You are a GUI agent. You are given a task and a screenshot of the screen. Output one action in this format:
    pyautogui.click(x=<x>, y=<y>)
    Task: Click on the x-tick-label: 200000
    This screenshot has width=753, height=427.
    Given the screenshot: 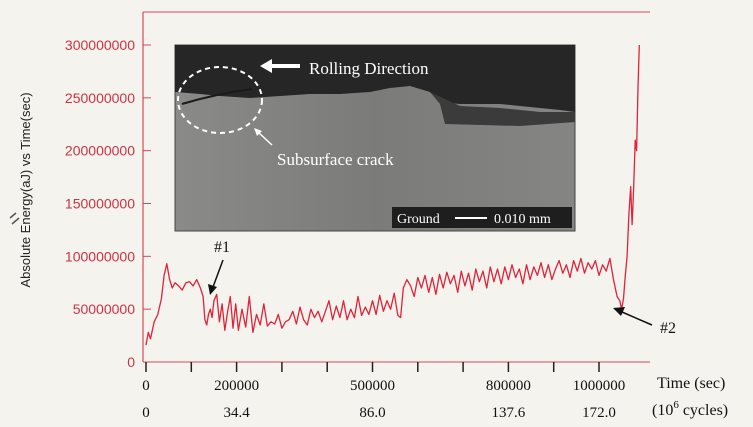 What is the action you would take?
    pyautogui.click(x=236, y=386)
    